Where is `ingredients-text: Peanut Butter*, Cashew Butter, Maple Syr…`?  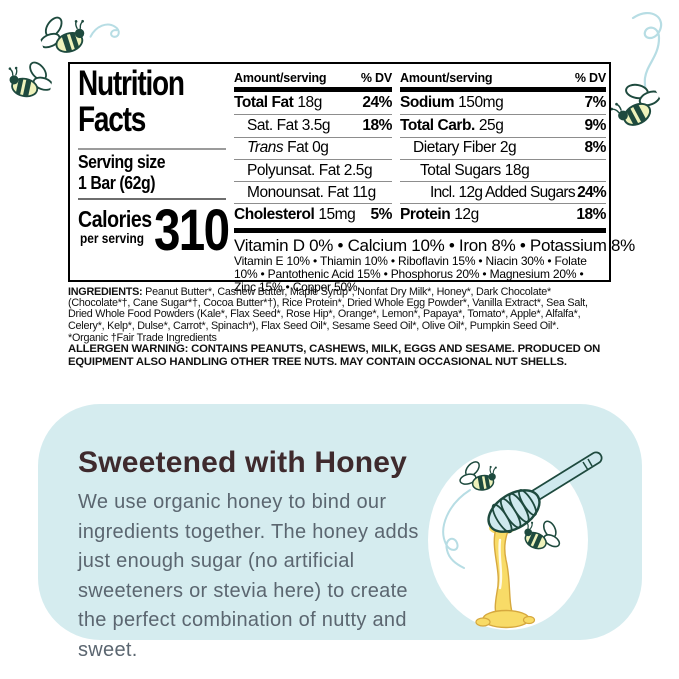 ingredients-text: Peanut Butter*, Cashew Butter, Maple Syr… is located at coordinates (328, 309).